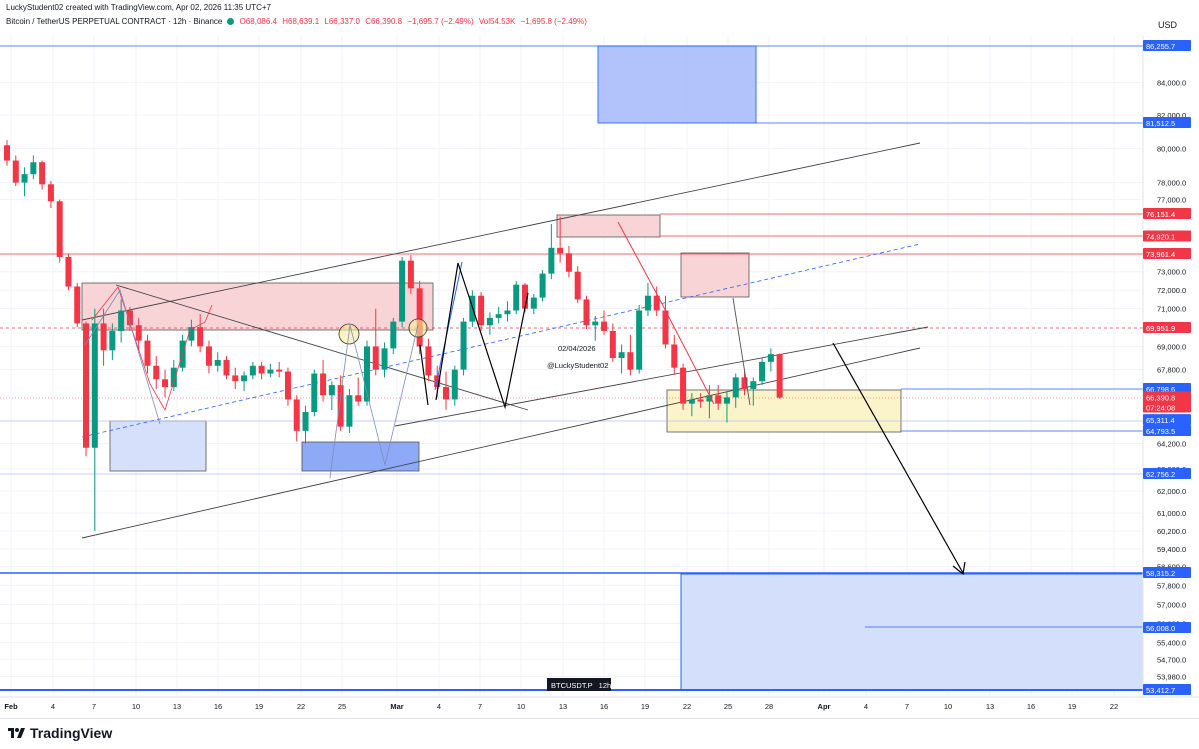 Image resolution: width=1199 pixels, height=749 pixels. I want to click on time-tick: 19, so click(1072, 706).